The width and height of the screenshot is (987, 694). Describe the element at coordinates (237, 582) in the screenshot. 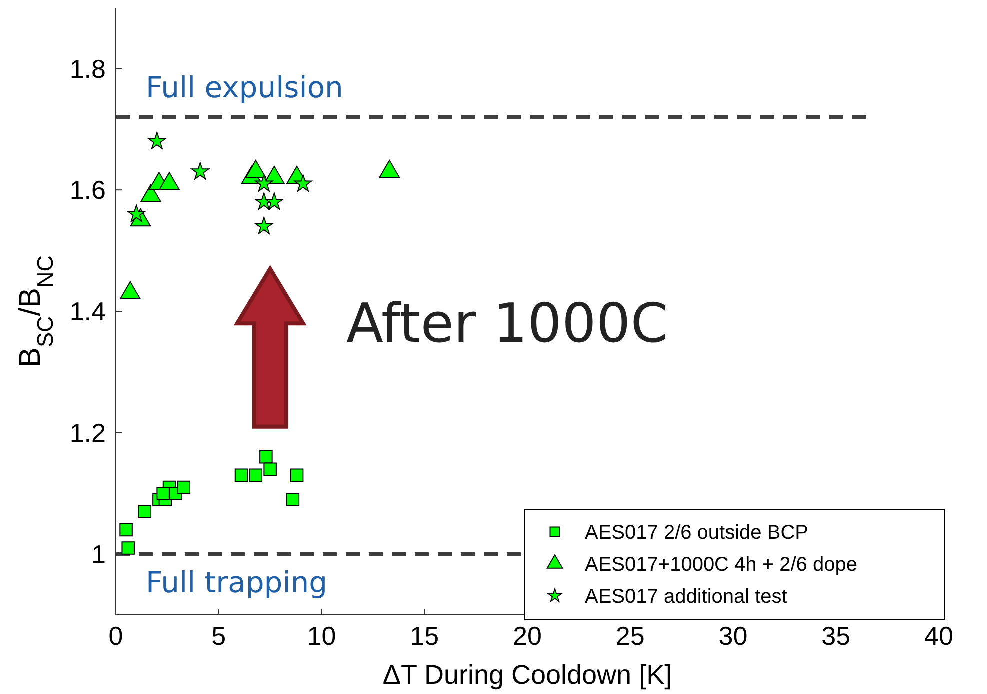

I see `ref-line-label: Full trapping` at that location.